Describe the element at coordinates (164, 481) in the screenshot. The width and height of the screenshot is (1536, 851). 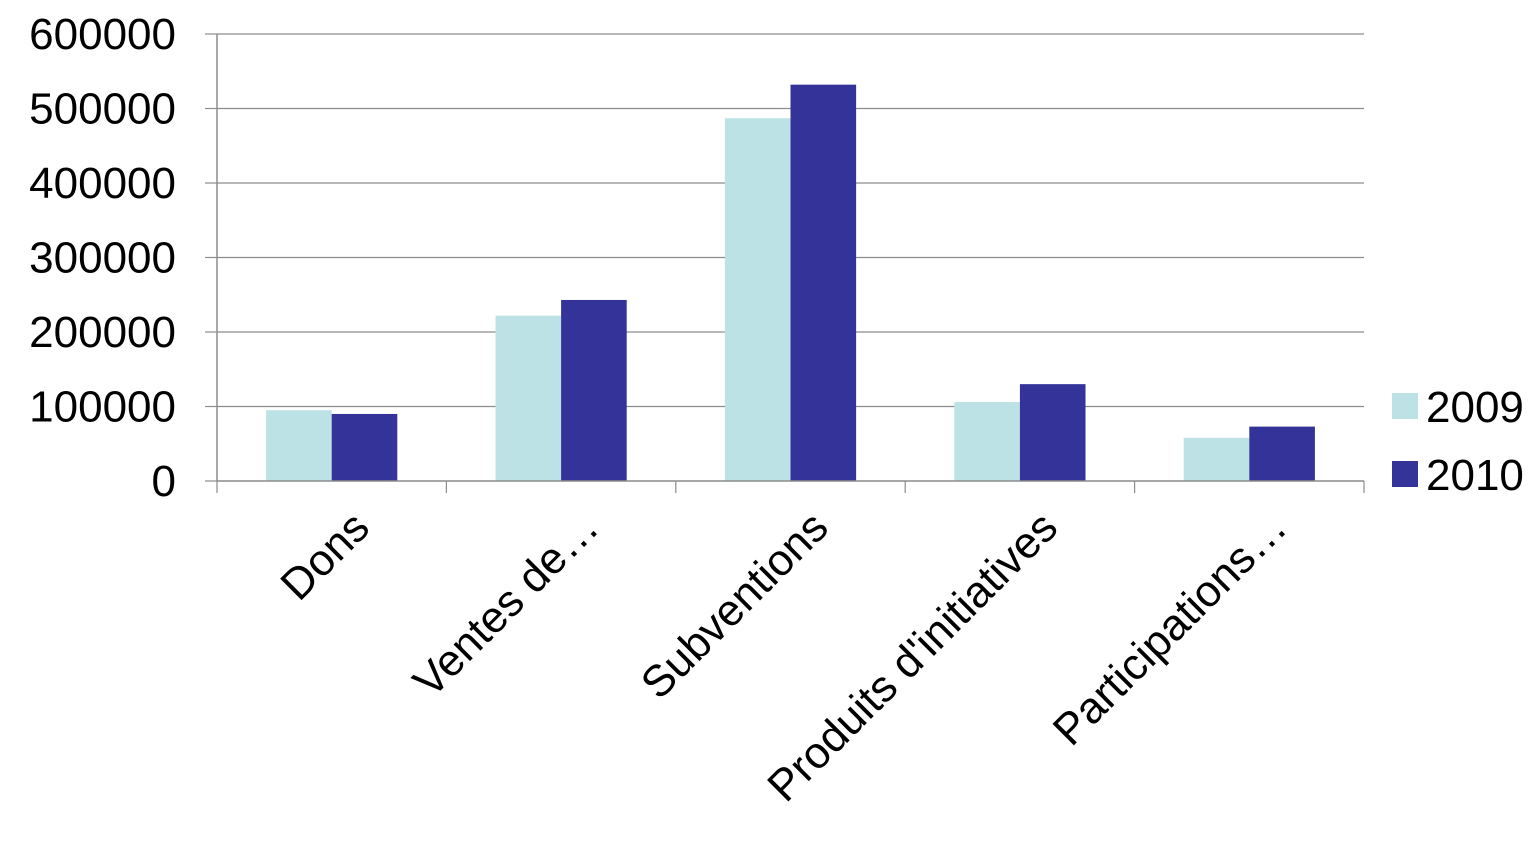
I see `y-tick-label: 0` at that location.